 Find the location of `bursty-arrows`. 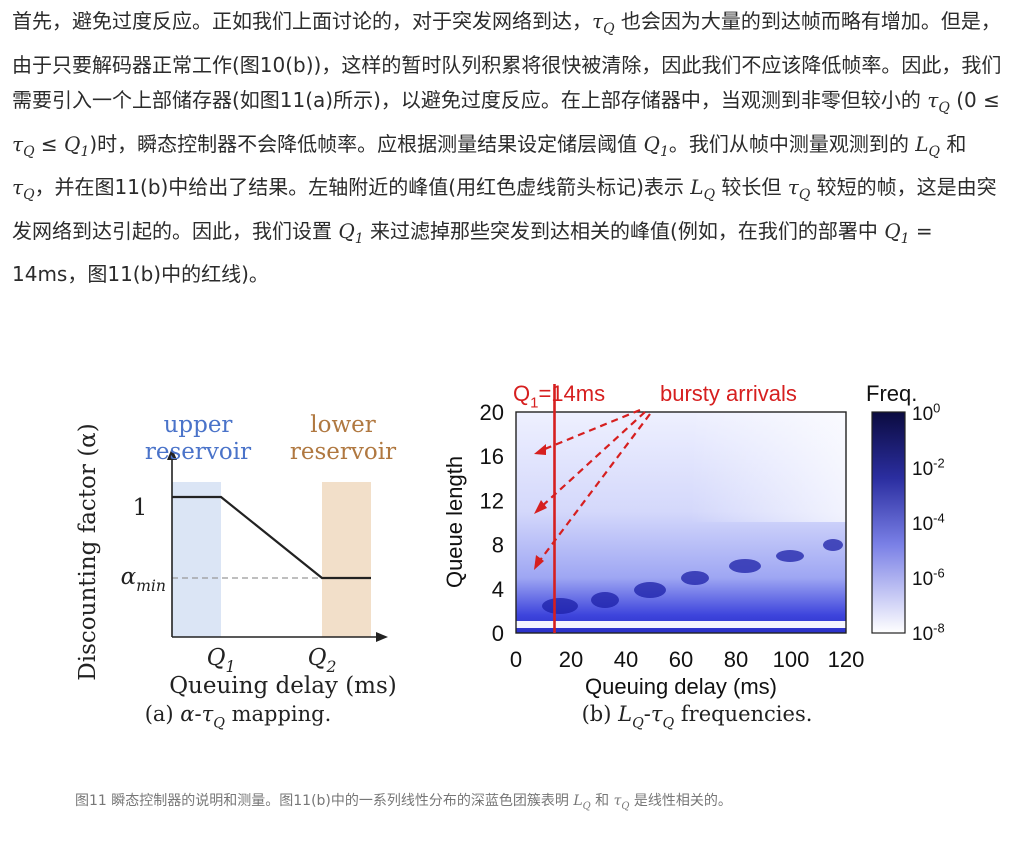

bursty-arrows is located at coordinates (594, 486).